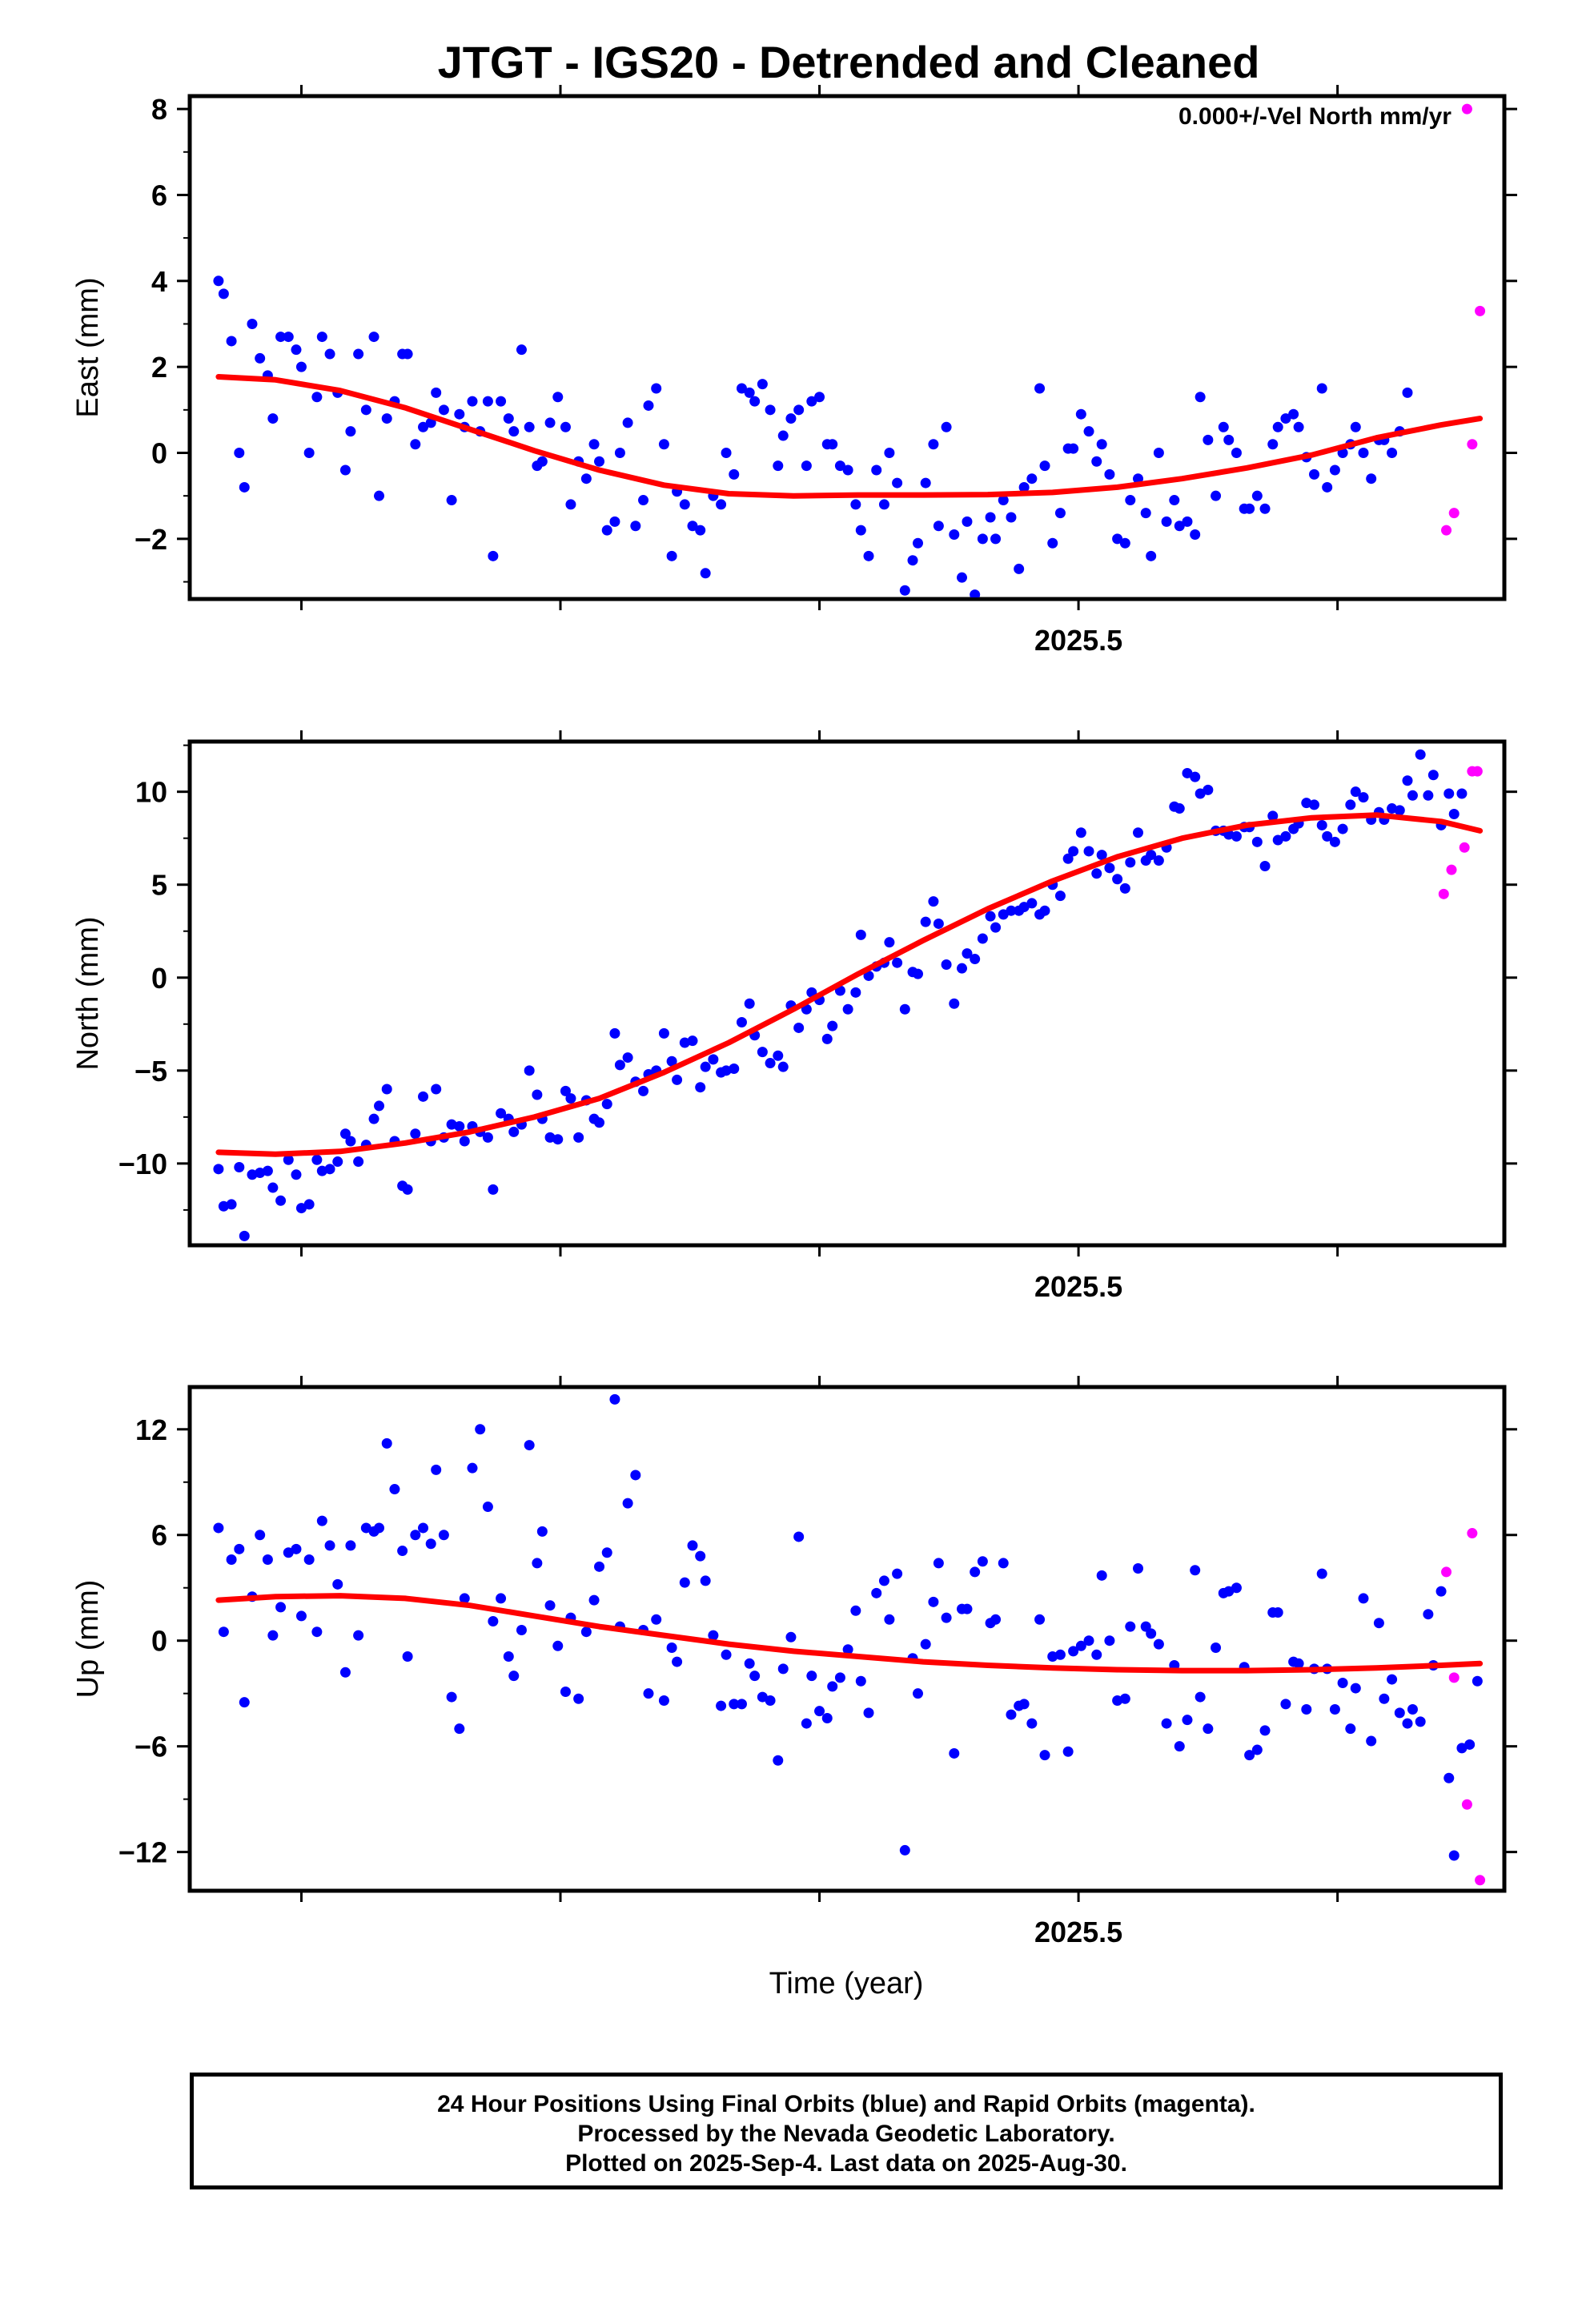 The height and width of the screenshot is (2324, 1582). I want to click on north-rapid-point, so click(1451, 869).